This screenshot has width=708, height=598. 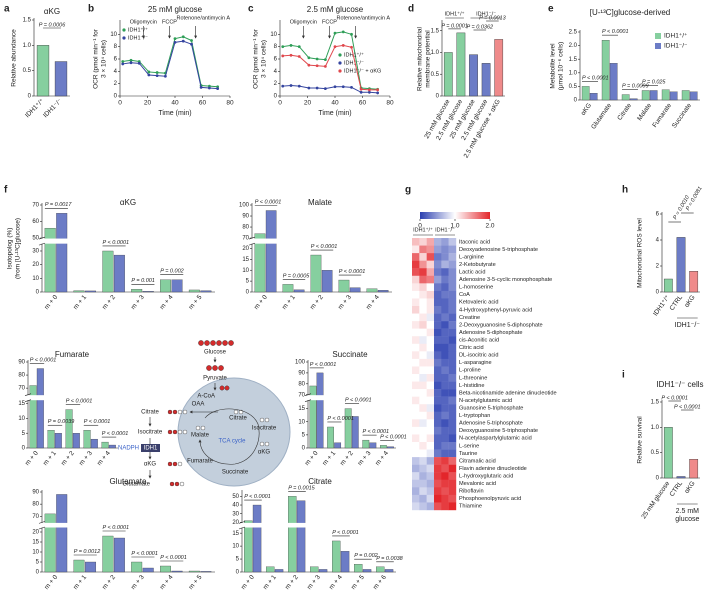 I want to click on x-tick-label: αKG, so click(x=689, y=301).